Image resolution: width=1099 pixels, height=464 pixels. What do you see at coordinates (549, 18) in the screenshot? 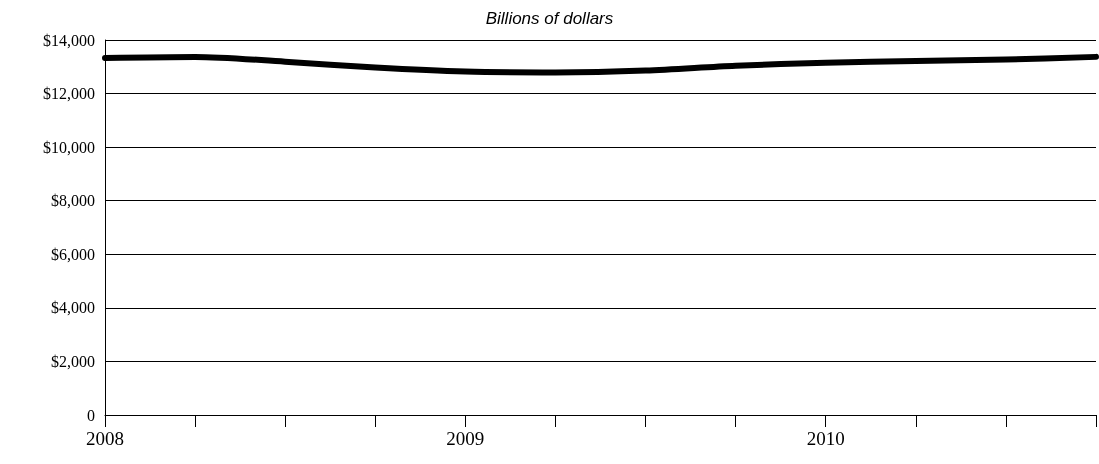
I see `chart-title: Billions of dollars` at bounding box center [549, 18].